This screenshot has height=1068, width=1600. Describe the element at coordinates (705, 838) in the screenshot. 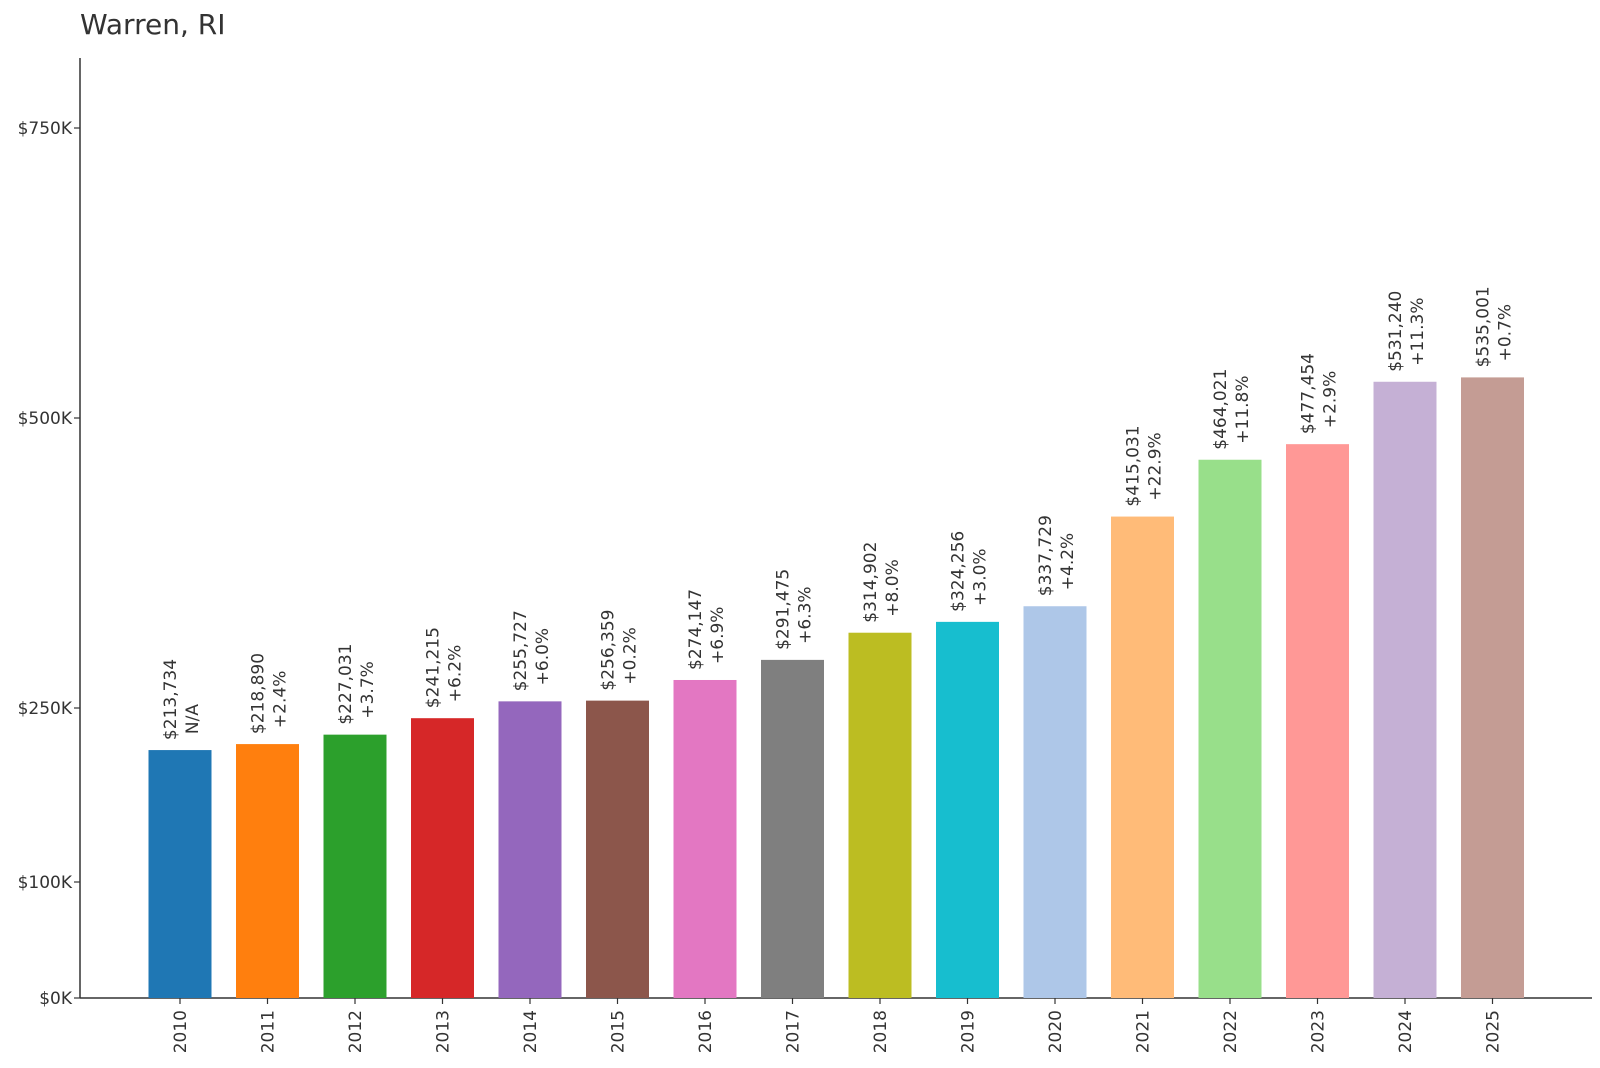

I see `bar-2016` at that location.